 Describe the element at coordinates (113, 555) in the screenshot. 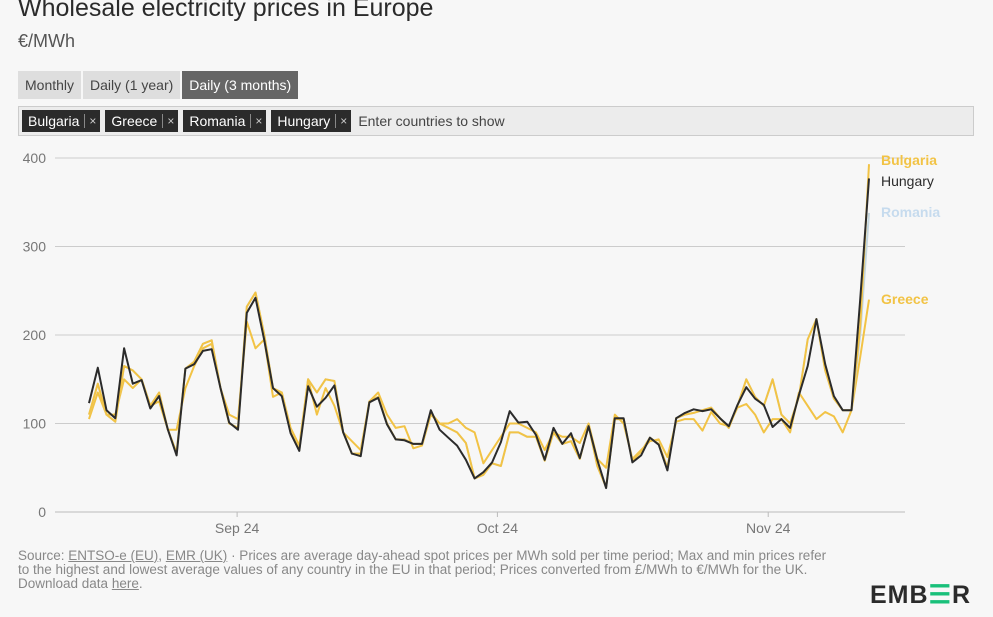

I see `entsoe-link: ENTSO-e (EU)` at that location.